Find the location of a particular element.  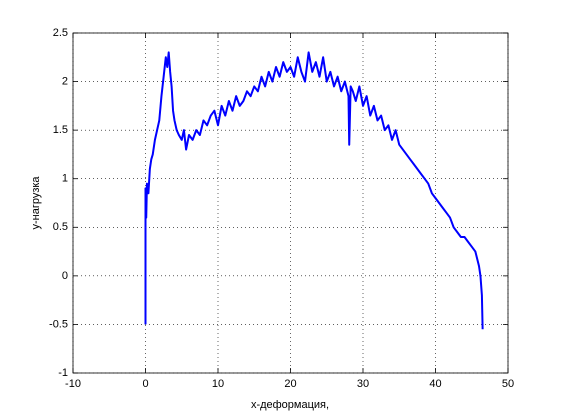

y-tick-label: 2.5 is located at coordinates (60, 33).